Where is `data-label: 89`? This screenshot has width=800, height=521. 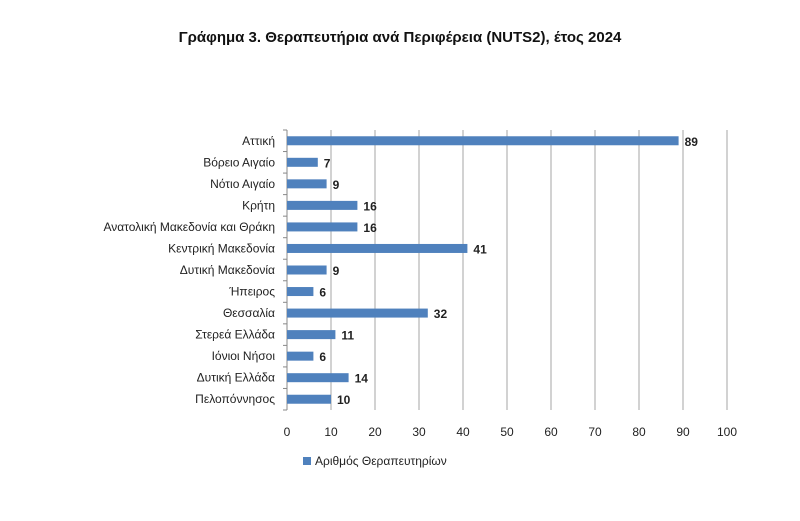 data-label: 89 is located at coordinates (692, 142).